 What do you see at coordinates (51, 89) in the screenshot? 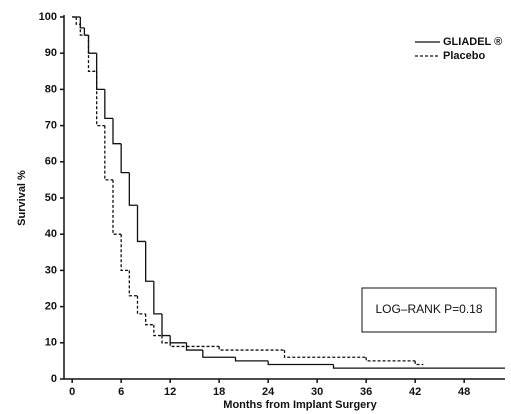
I see `y-tick-label: 80` at bounding box center [51, 89].